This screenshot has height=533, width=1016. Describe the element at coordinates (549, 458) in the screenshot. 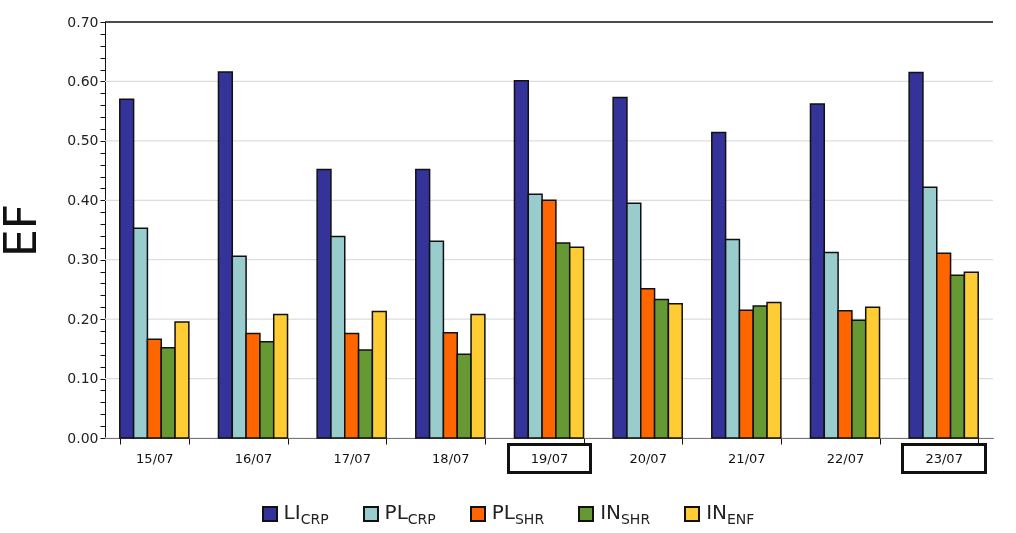

I see `x-tick-label: 19/07` at that location.